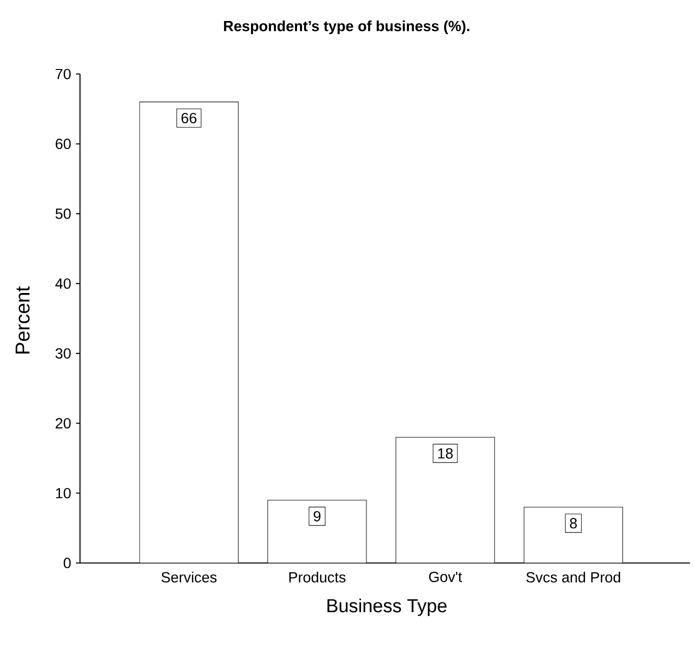  What do you see at coordinates (347, 27) in the screenshot?
I see `chart-title: Respondent’s type of business (%).` at bounding box center [347, 27].